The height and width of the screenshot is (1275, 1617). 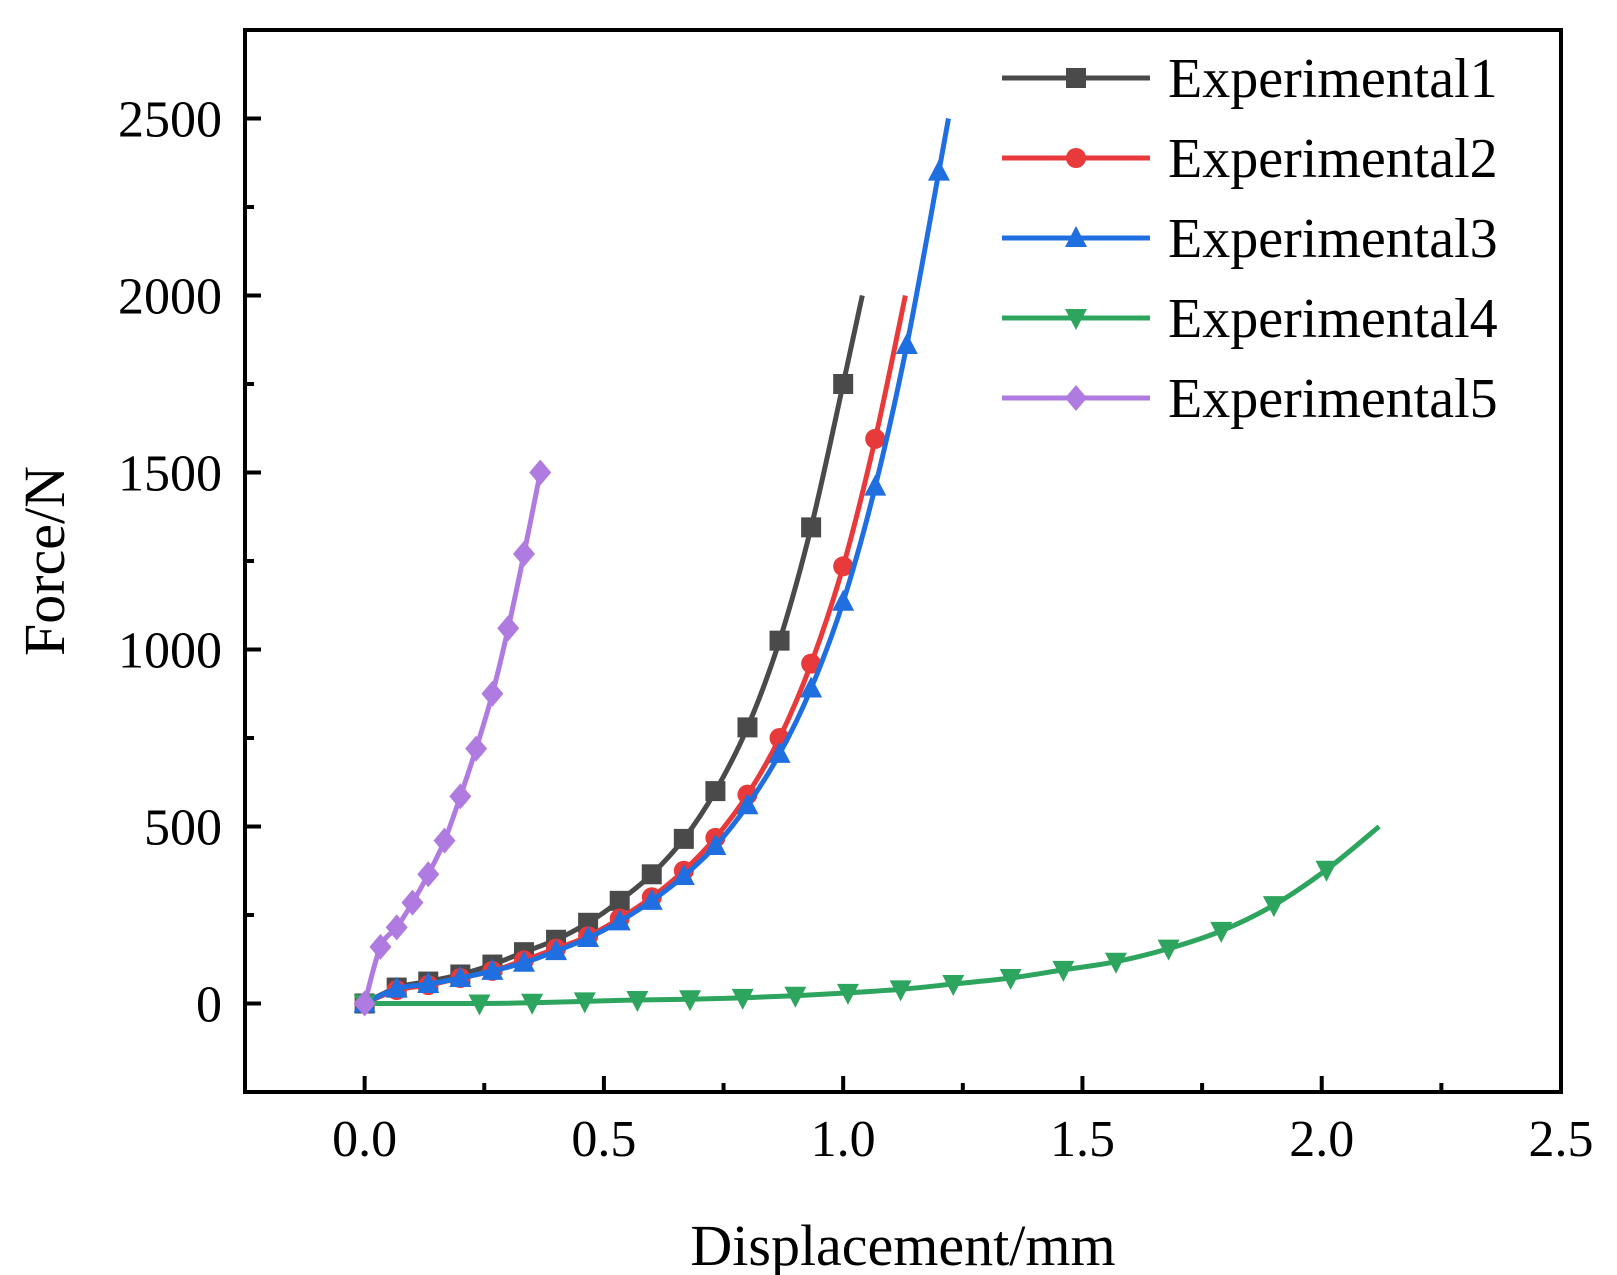 What do you see at coordinates (170, 120) in the screenshot?
I see `y-tick-label: 2500` at bounding box center [170, 120].